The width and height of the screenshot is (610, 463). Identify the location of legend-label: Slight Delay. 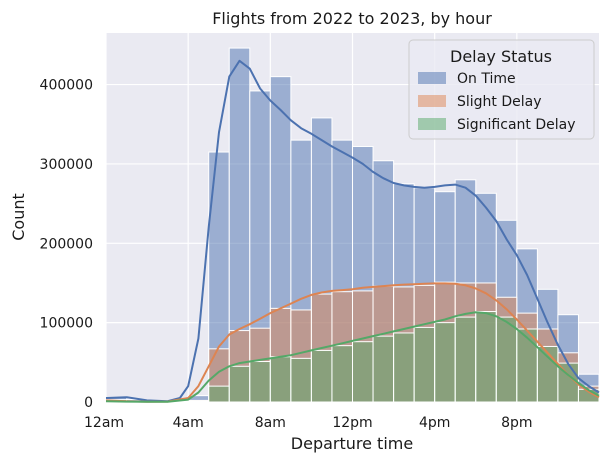
(499, 102).